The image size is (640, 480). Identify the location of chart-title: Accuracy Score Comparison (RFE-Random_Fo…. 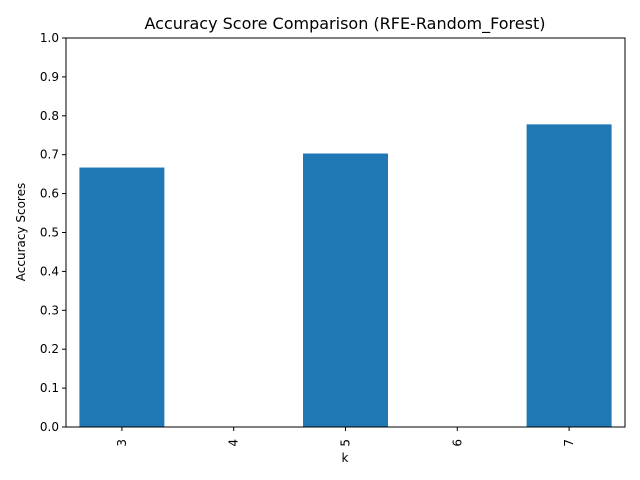
(345, 24).